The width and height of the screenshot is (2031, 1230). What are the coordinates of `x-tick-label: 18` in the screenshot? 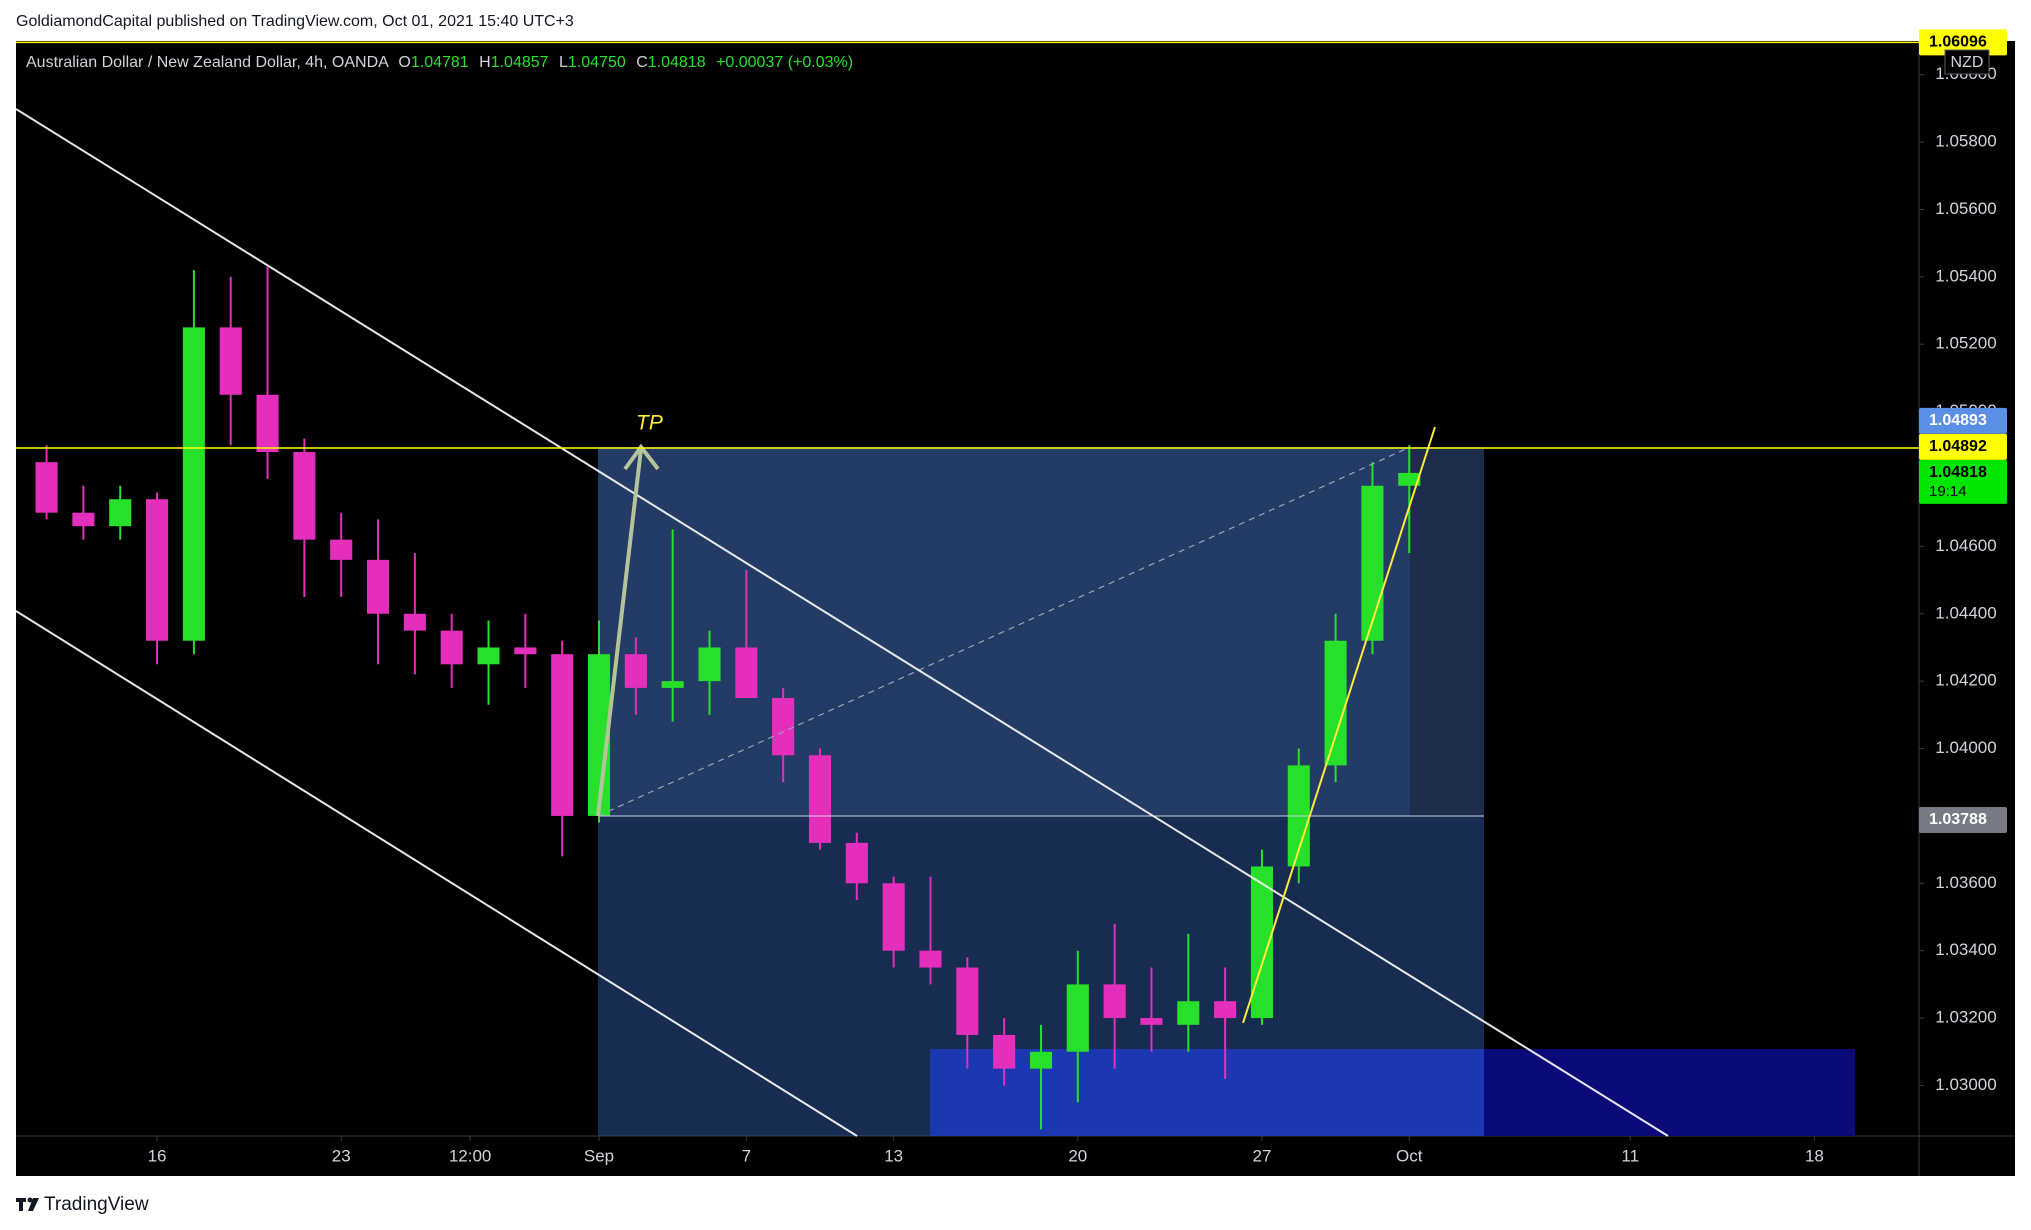 It's located at (1814, 1155).